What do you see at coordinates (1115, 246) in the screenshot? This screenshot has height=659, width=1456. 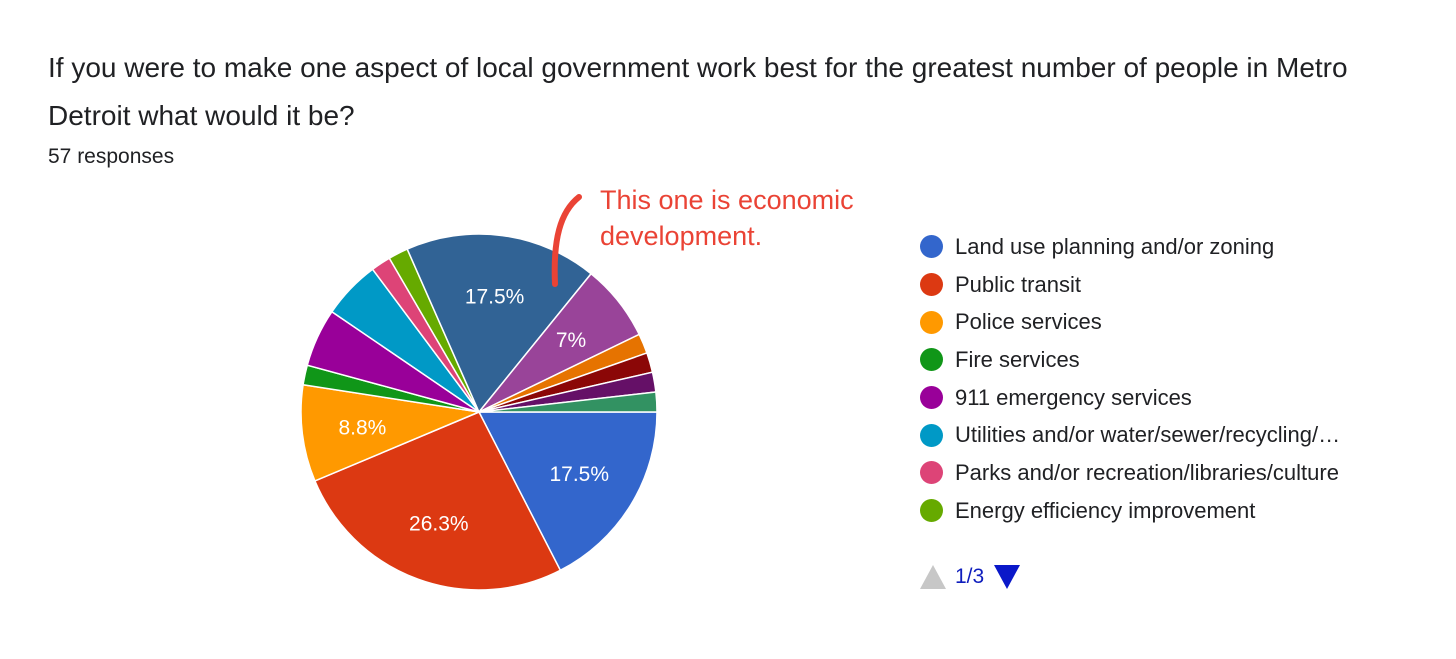 I see `legend-label: Land use planning and/or zoning` at bounding box center [1115, 246].